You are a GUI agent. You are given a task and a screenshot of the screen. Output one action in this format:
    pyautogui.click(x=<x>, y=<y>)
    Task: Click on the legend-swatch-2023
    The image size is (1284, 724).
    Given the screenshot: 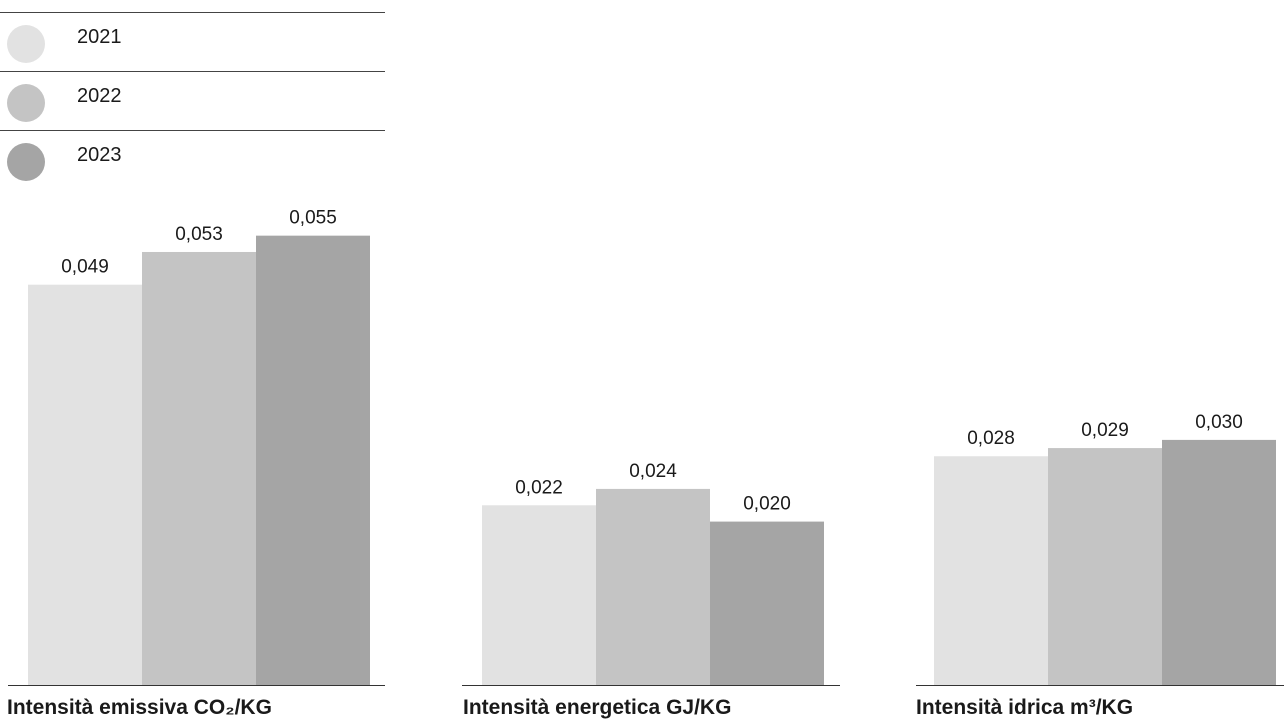 What is the action you would take?
    pyautogui.click(x=26, y=162)
    